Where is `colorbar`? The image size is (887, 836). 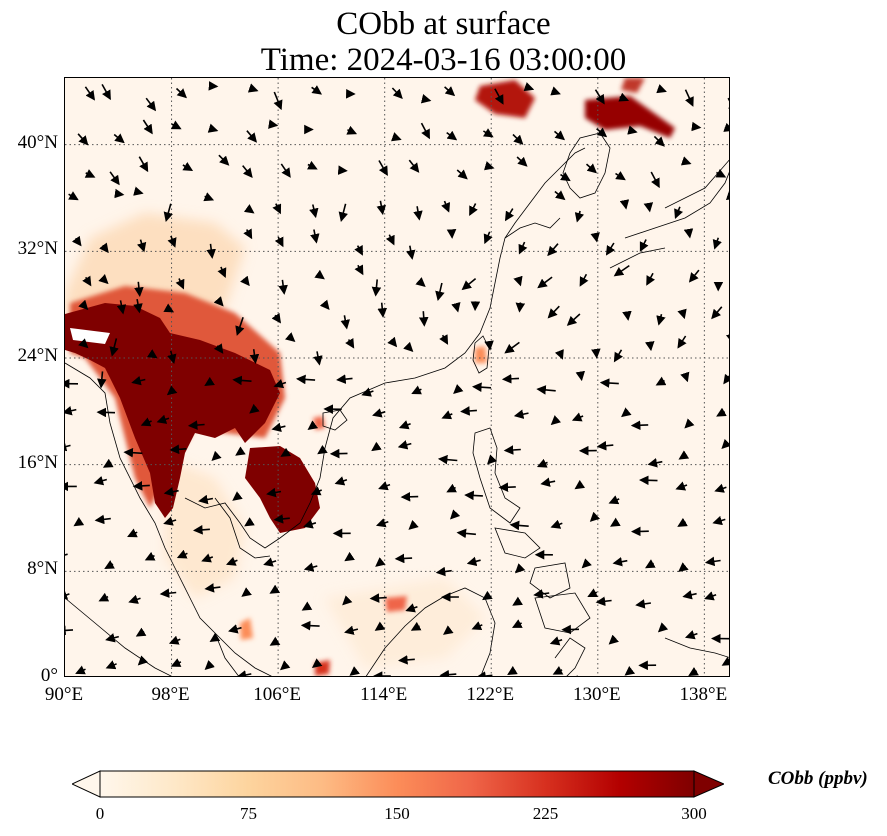 colorbar is located at coordinates (398, 784).